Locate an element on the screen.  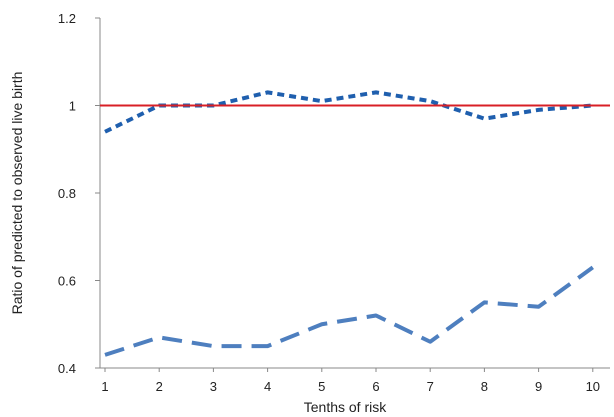
x-tick-label: 3 is located at coordinates (213, 386).